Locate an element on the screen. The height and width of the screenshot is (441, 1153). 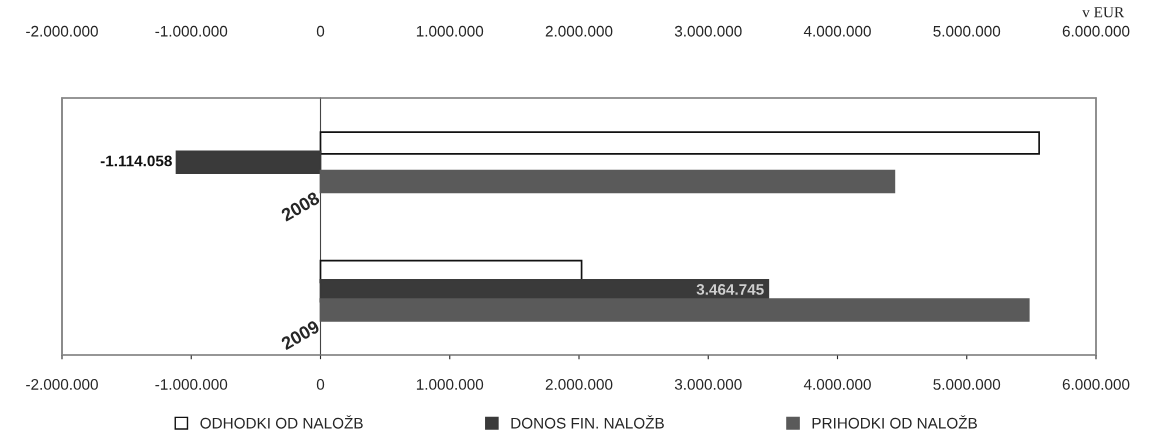
x2-tick-label: -1.000.000 is located at coordinates (191, 31).